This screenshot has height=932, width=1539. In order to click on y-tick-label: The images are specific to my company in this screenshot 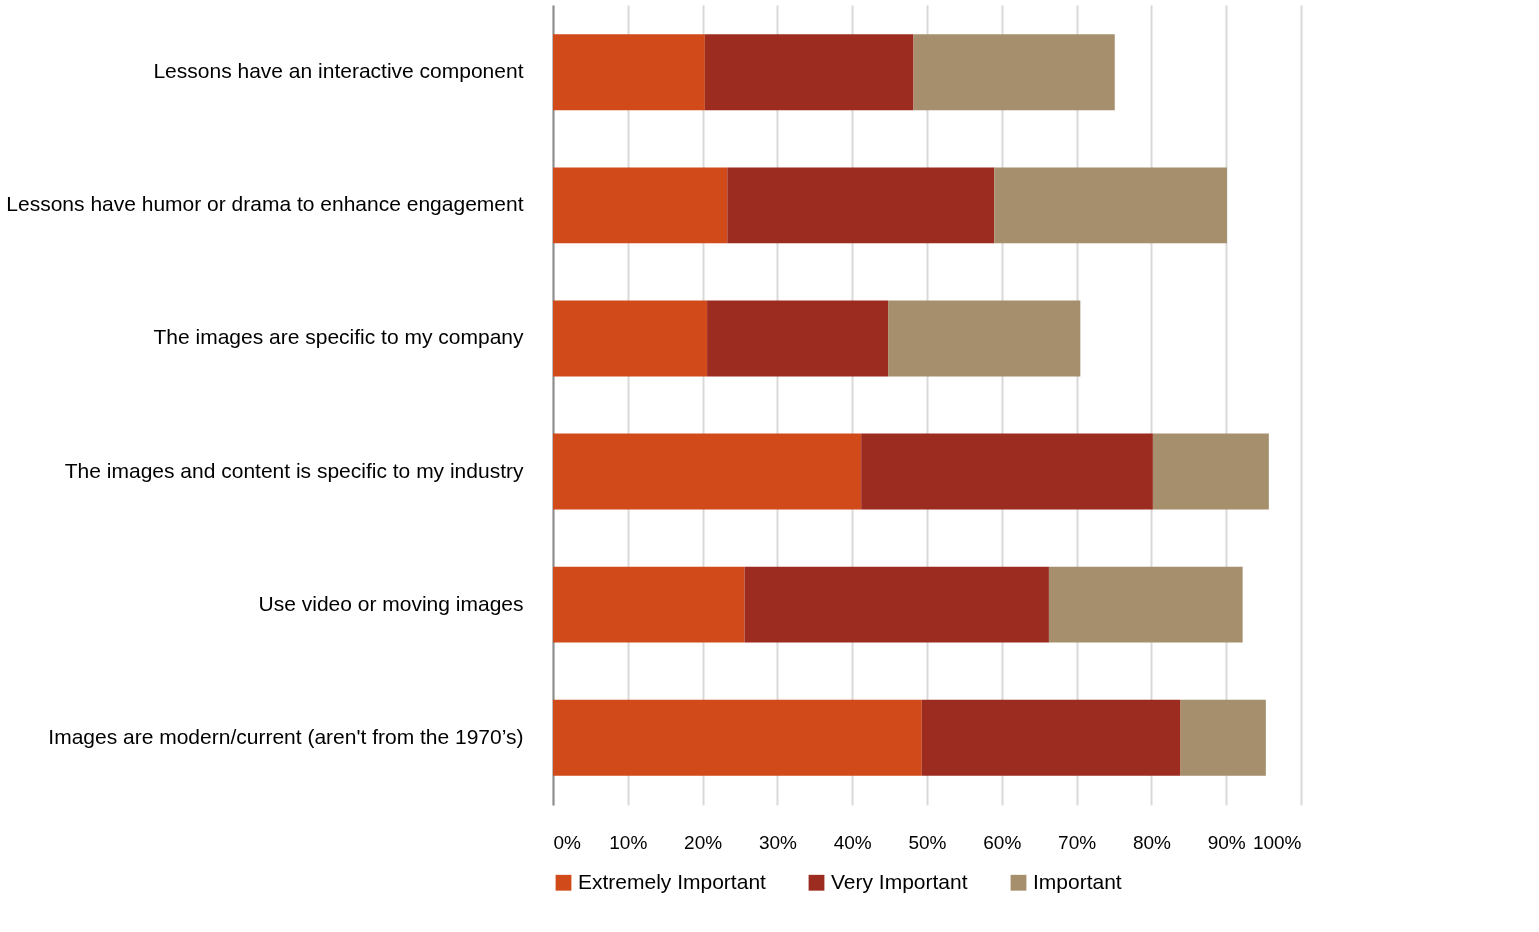, I will do `click(338, 337)`.